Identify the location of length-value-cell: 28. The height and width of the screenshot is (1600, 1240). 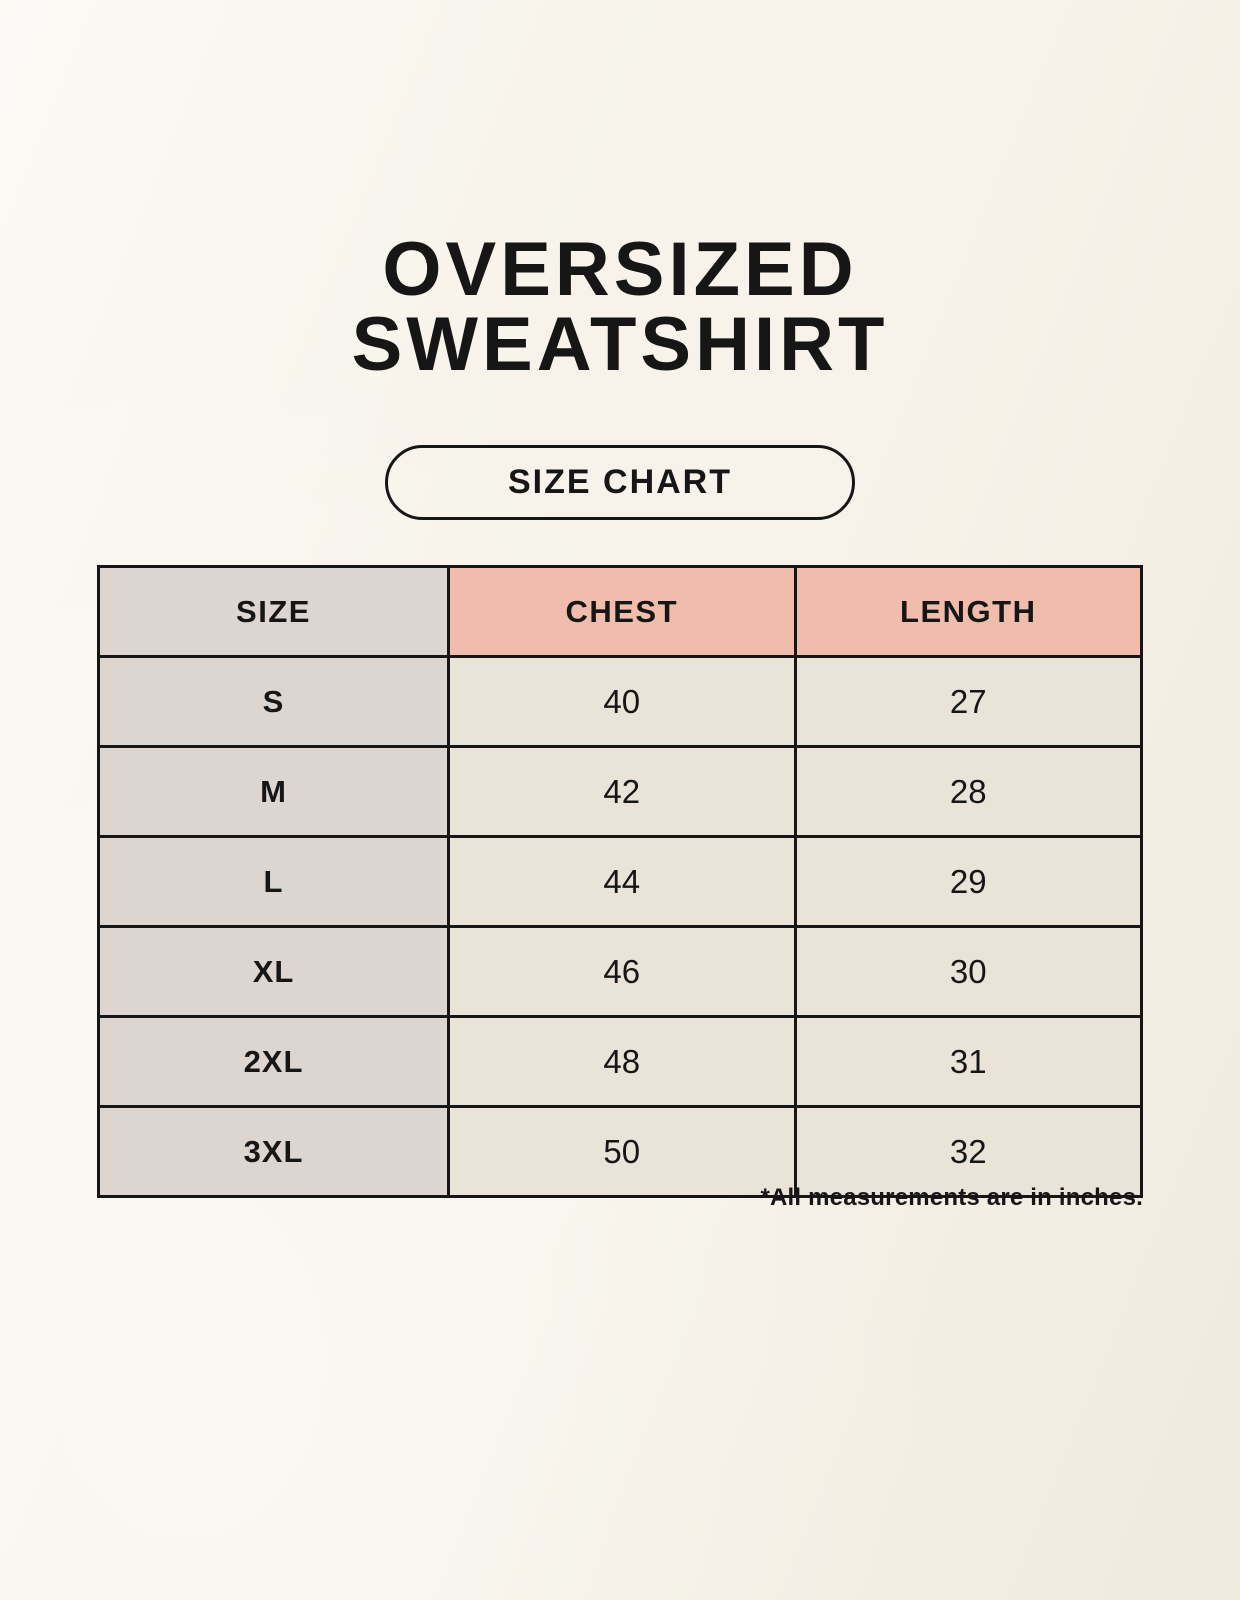
(968, 791).